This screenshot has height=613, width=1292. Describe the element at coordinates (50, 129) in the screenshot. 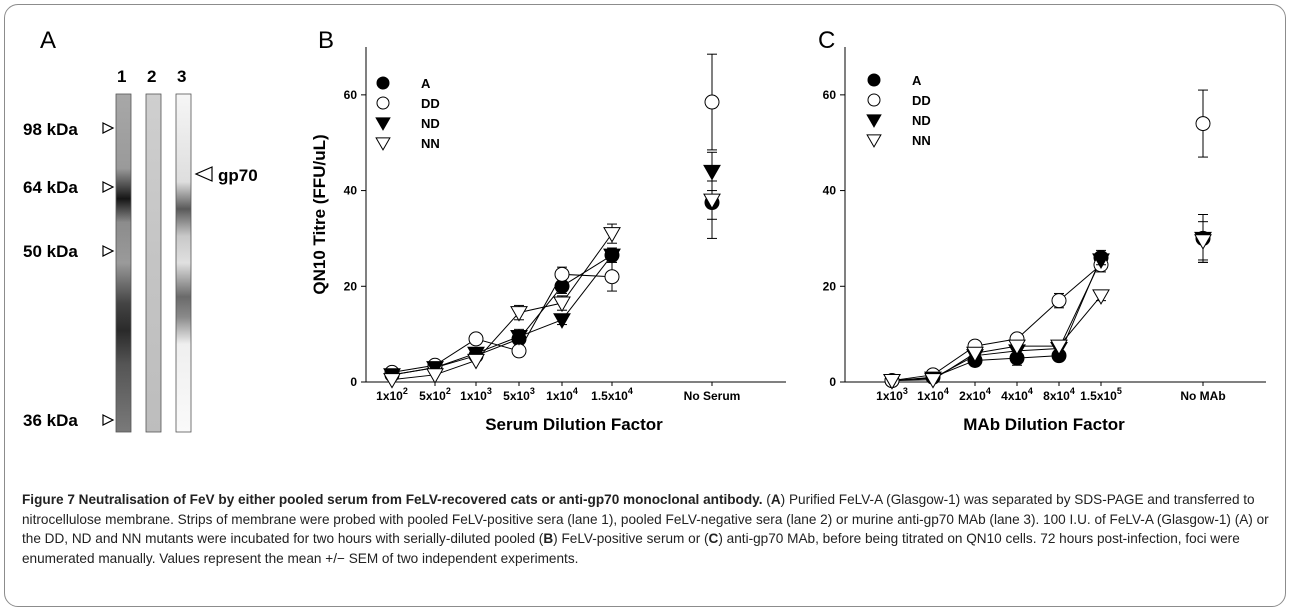

I see `marker-label-98: 98 kDa` at that location.